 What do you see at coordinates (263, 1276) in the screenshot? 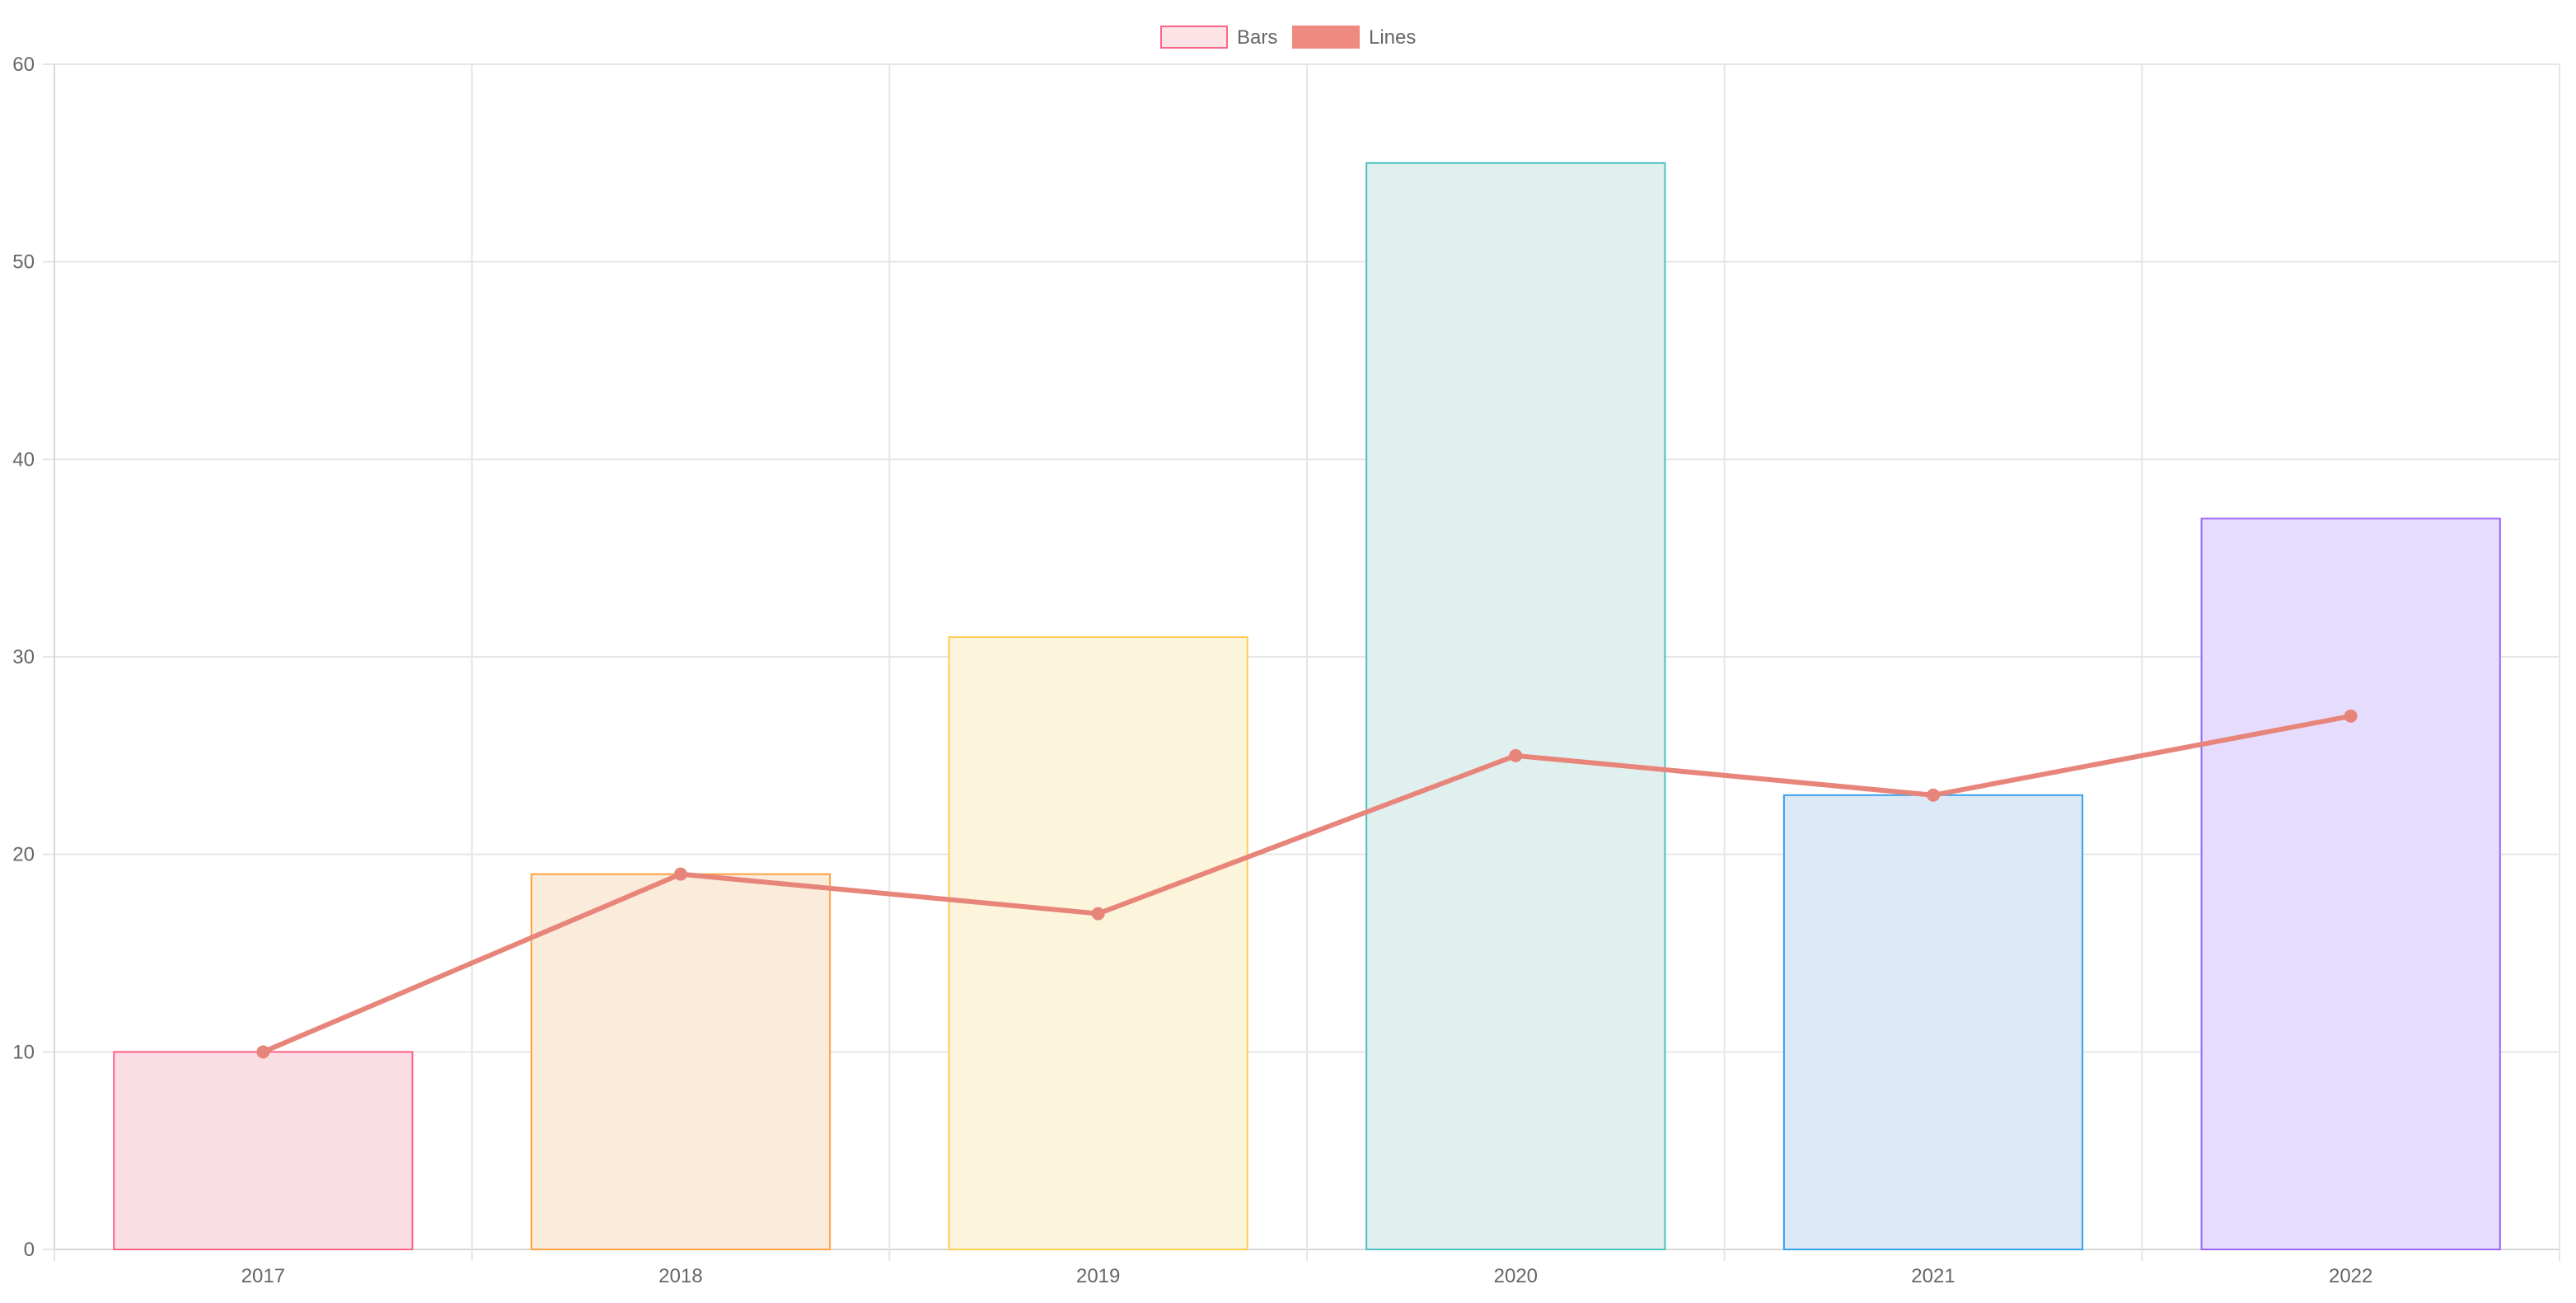
I see `x-tick-label: 2017` at bounding box center [263, 1276].